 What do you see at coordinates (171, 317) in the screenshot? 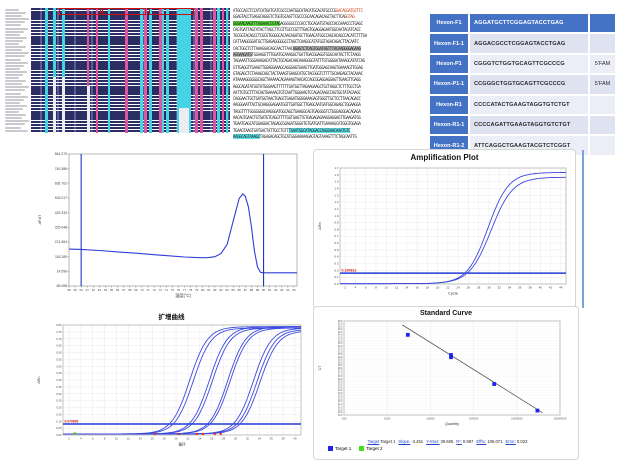
I see `amp-curve-cn-title: 扩增曲线` at bounding box center [171, 317].